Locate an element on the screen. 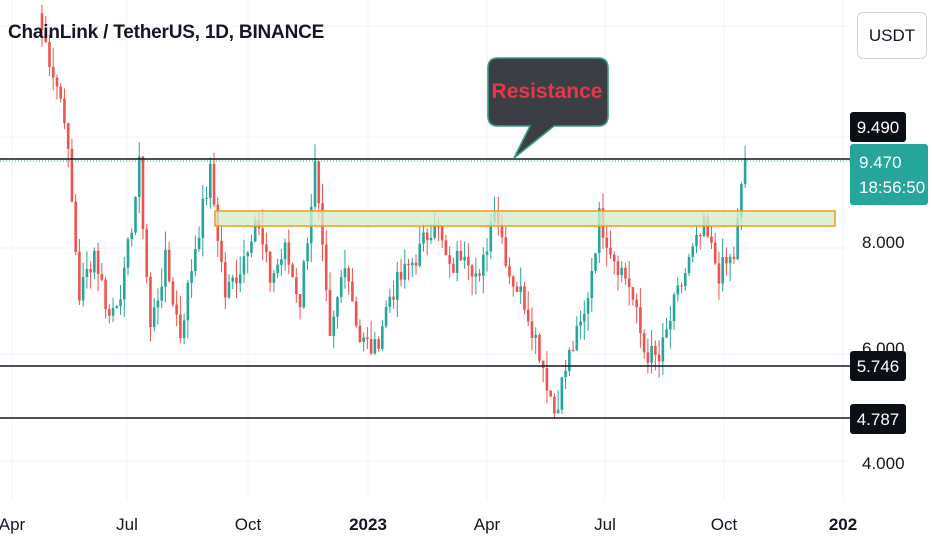  resistance-callout: Resistance is located at coordinates (548, 108).